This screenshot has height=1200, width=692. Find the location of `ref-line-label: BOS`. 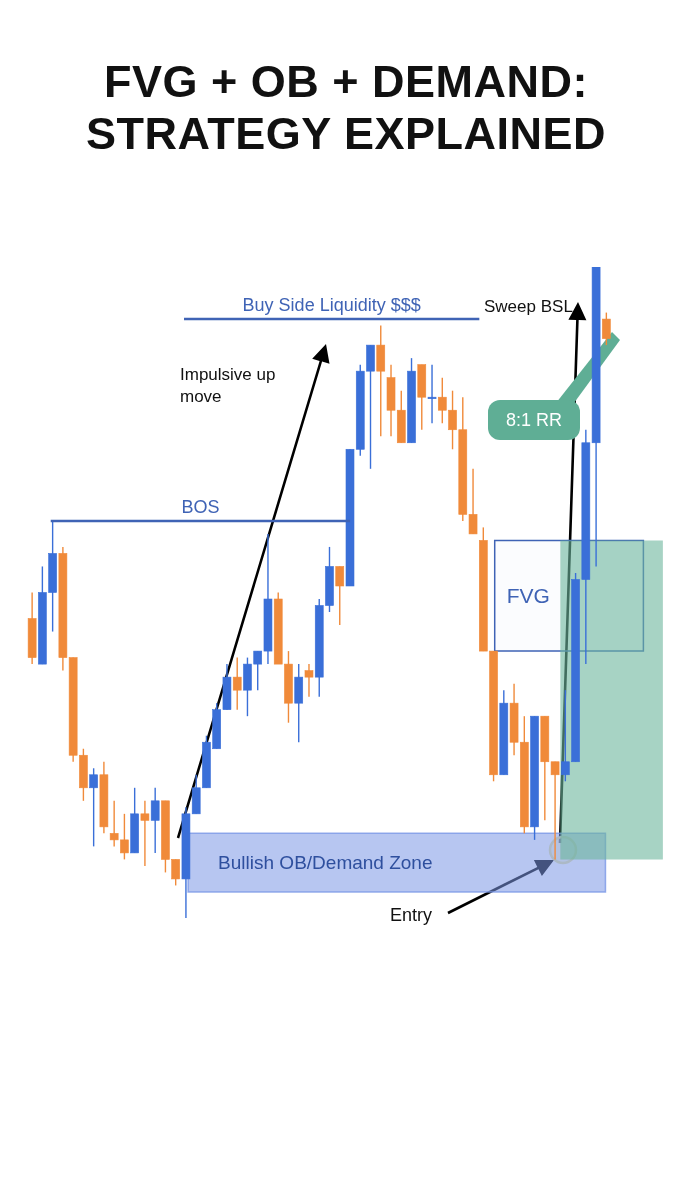

ref-line-label: BOS is located at coordinates (200, 506).